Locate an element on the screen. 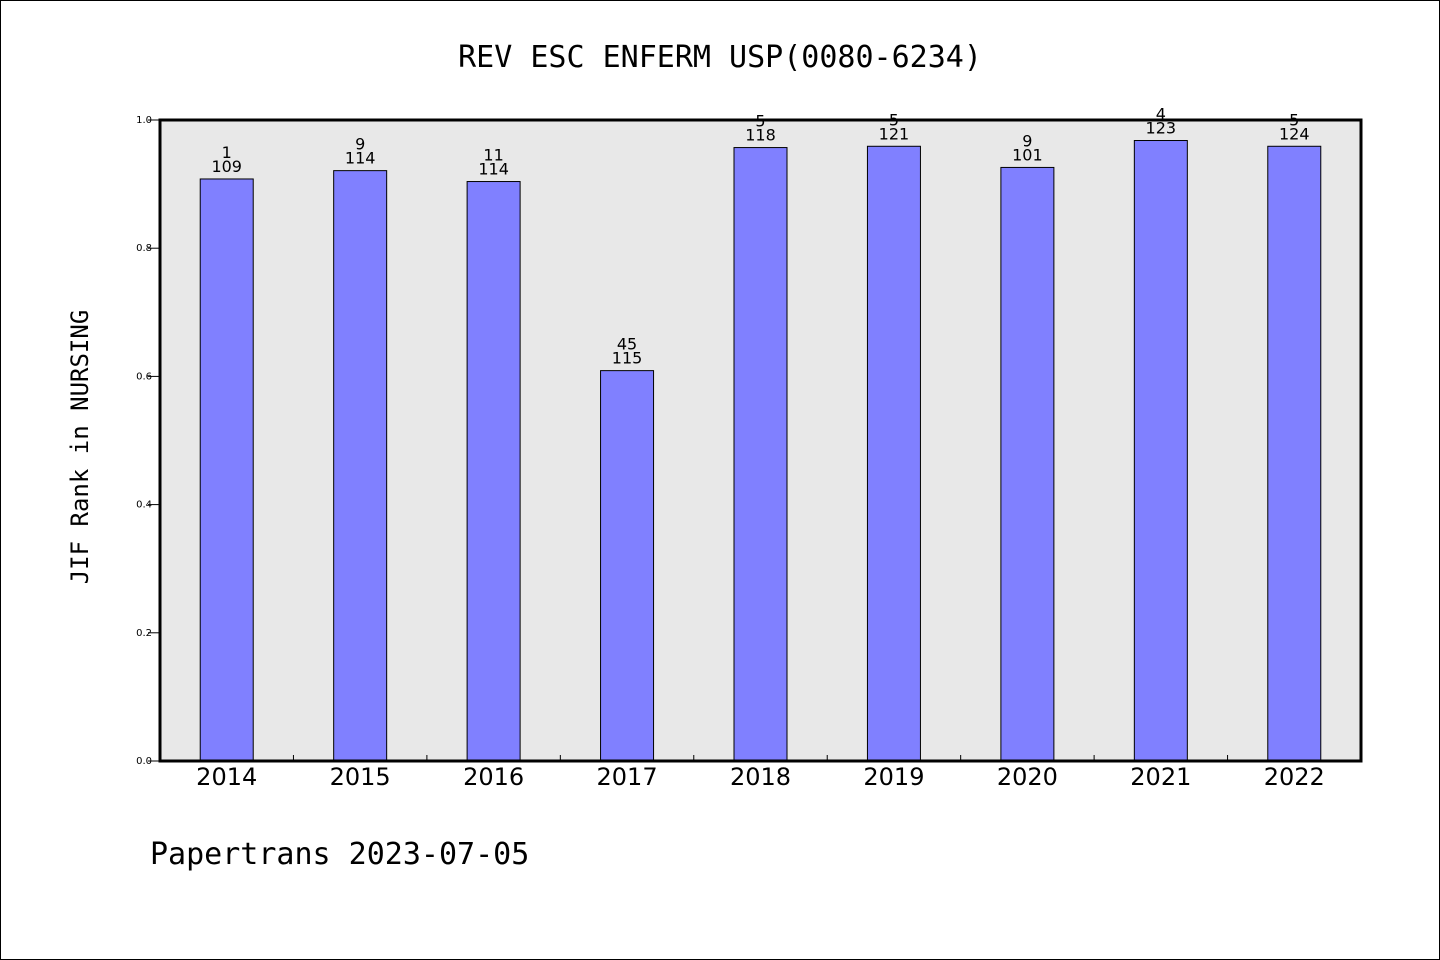 This screenshot has height=960, width=1440. bar-total-label: 121 is located at coordinates (894, 133).